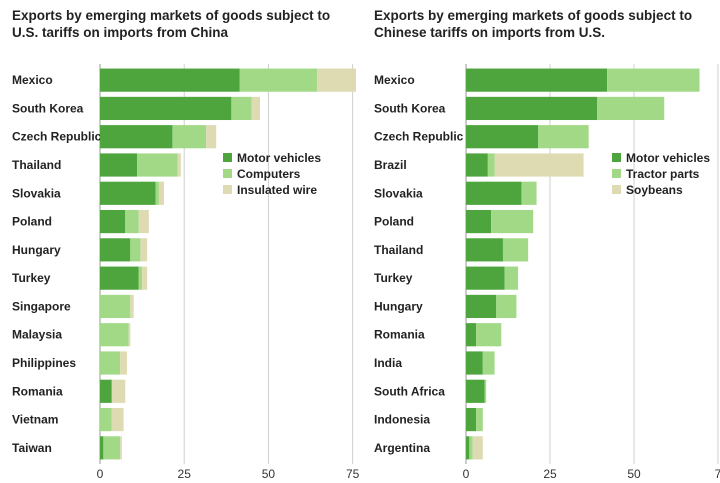 This screenshot has height=483, width=720. I want to click on bar-mexico-tractor-parts, so click(653, 80).